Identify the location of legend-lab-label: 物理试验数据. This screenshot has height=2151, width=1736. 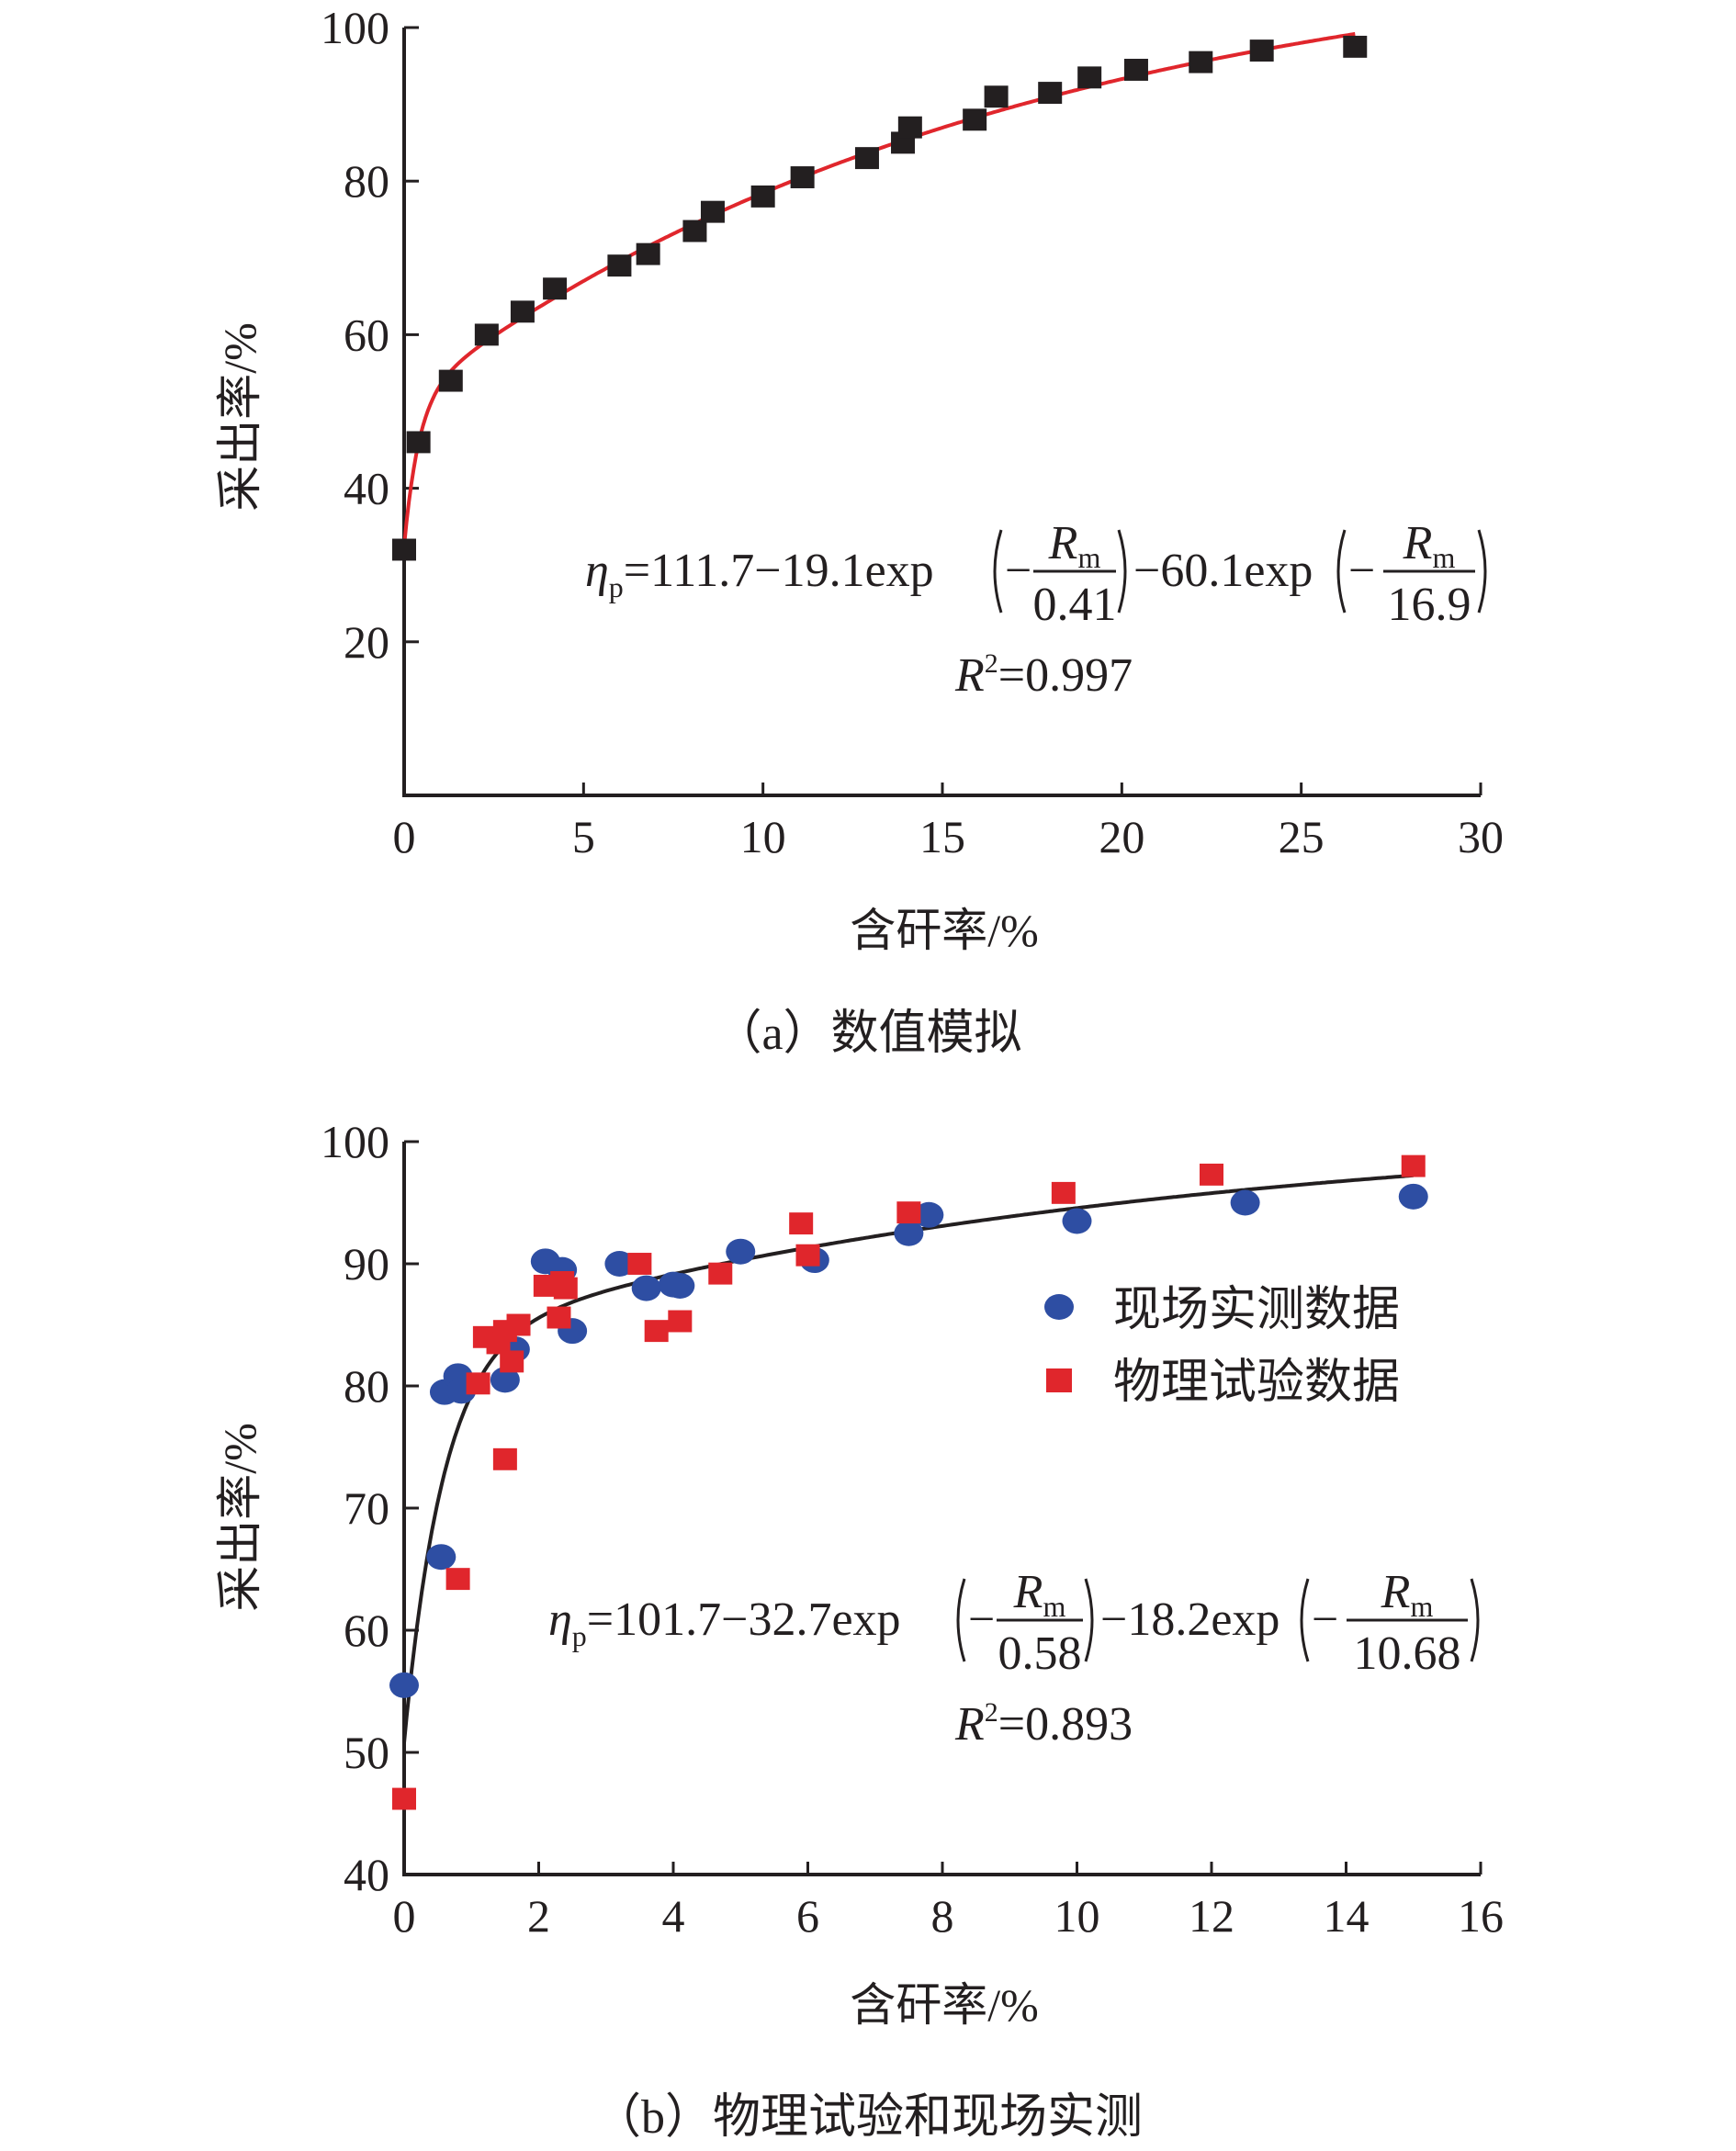
(1256, 1383).